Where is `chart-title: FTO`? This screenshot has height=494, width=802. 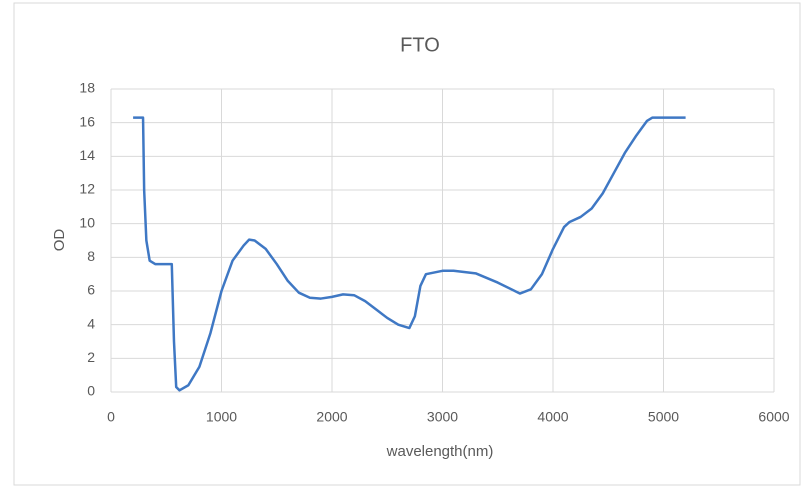
chart-title: FTO is located at coordinates (420, 45).